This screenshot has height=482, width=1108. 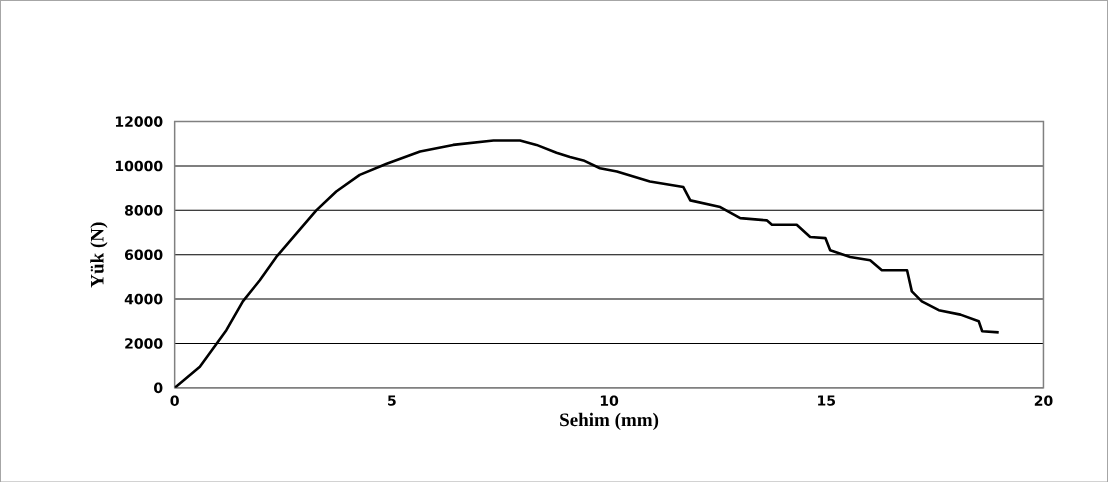 What do you see at coordinates (143, 299) in the screenshot?
I see `y-tick-label: 4000` at bounding box center [143, 299].